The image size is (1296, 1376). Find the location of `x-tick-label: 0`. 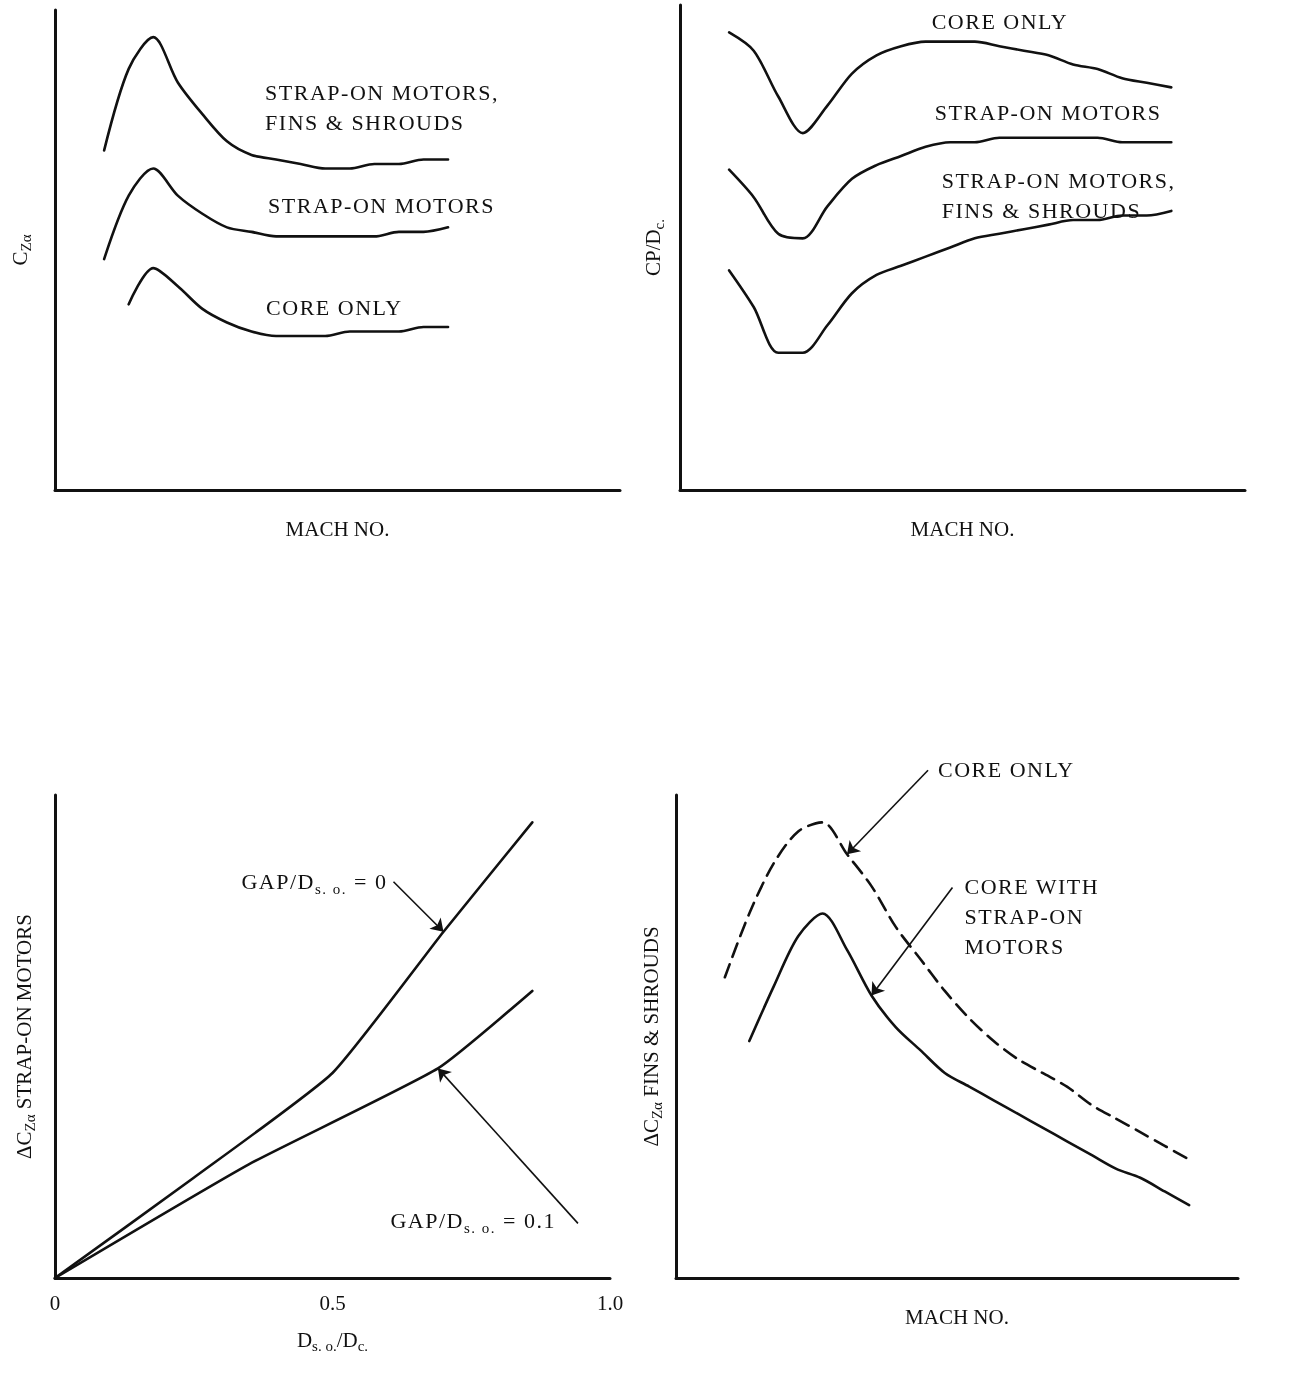

x-tick-label: 0 is located at coordinates (55, 1302).